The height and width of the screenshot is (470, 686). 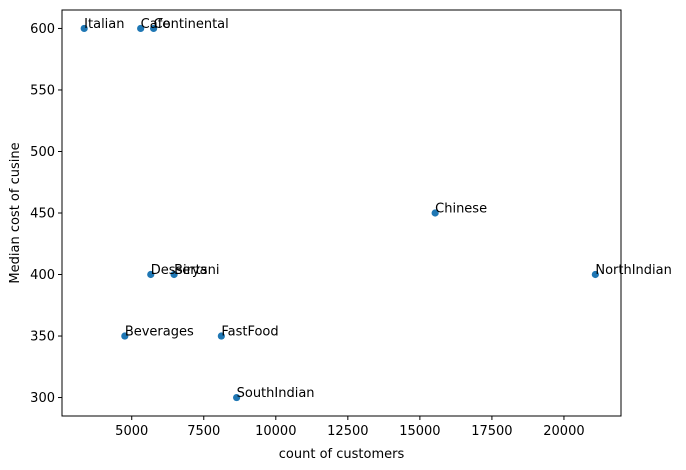 What do you see at coordinates (491, 431) in the screenshot?
I see `x-tick-label: 17500` at bounding box center [491, 431].